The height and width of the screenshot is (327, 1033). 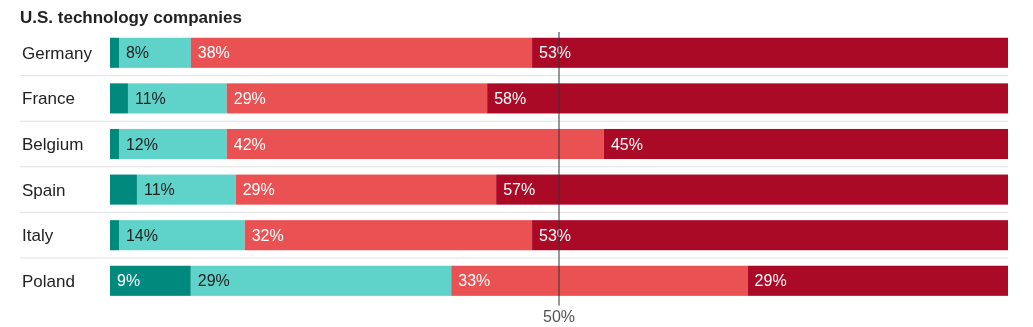 I want to click on data-label: 14%, so click(x=142, y=235).